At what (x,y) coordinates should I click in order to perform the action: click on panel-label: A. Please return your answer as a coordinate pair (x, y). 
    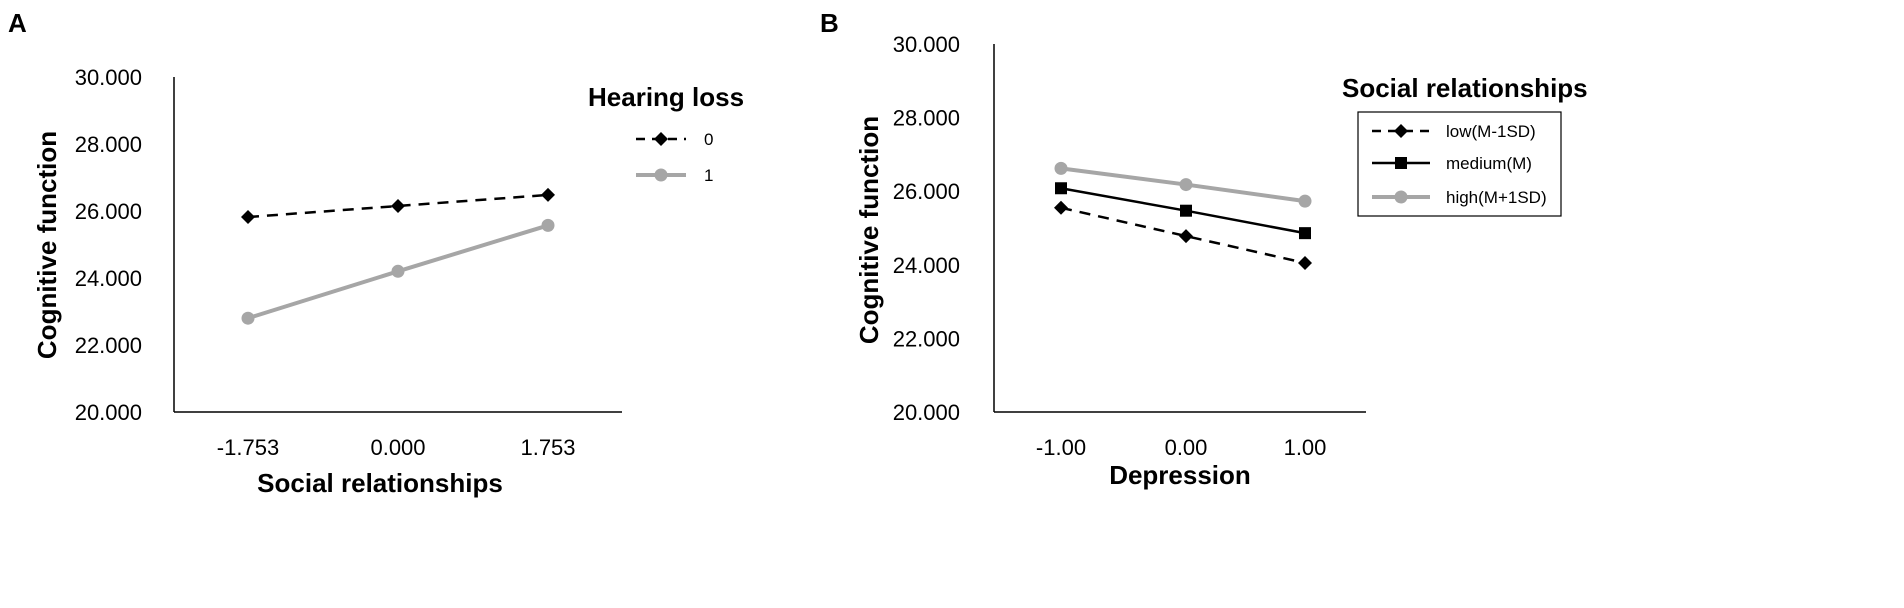
    Looking at the image, I should click on (17, 23).